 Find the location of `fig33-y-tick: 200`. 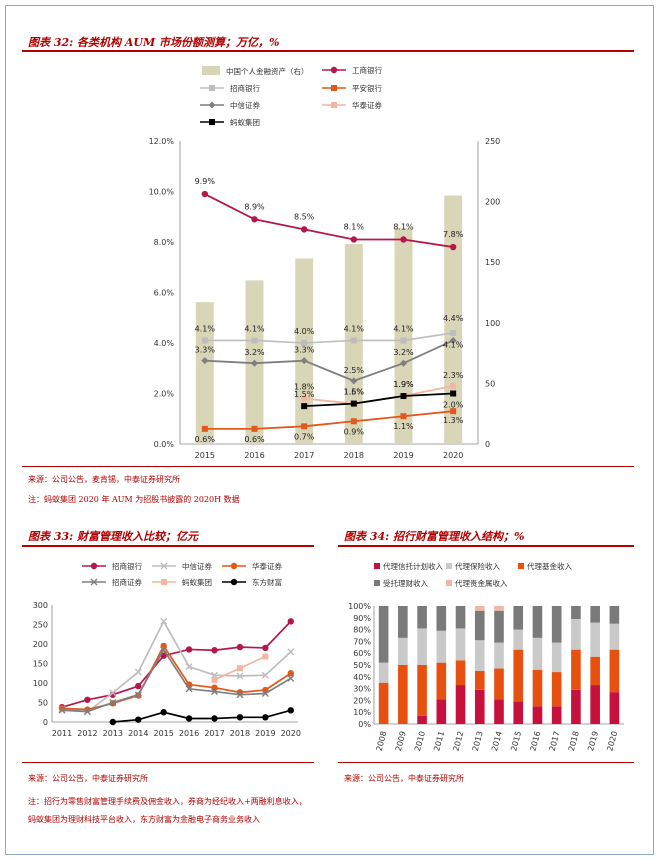

fig33-y-tick: 200 is located at coordinates (40, 644).